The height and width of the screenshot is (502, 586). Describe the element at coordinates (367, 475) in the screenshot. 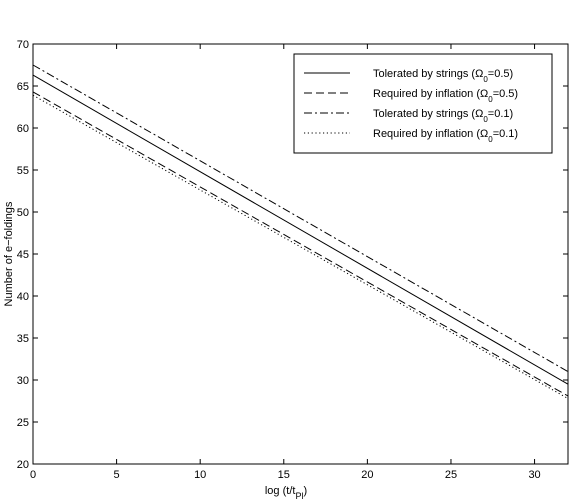

I see `x-tick-label: 20` at that location.